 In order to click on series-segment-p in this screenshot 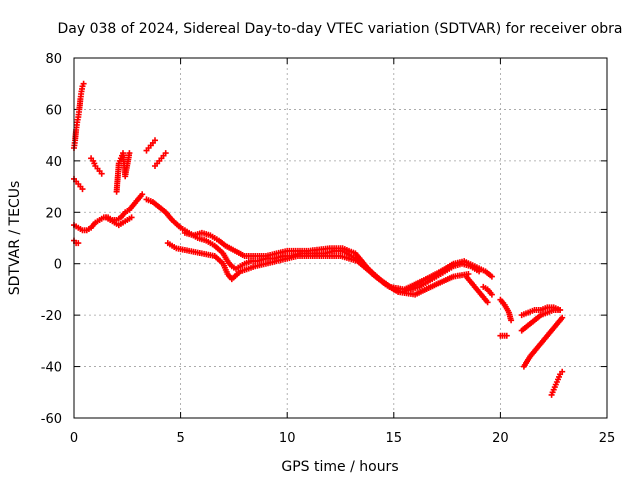, I will do `click(541, 311)`.